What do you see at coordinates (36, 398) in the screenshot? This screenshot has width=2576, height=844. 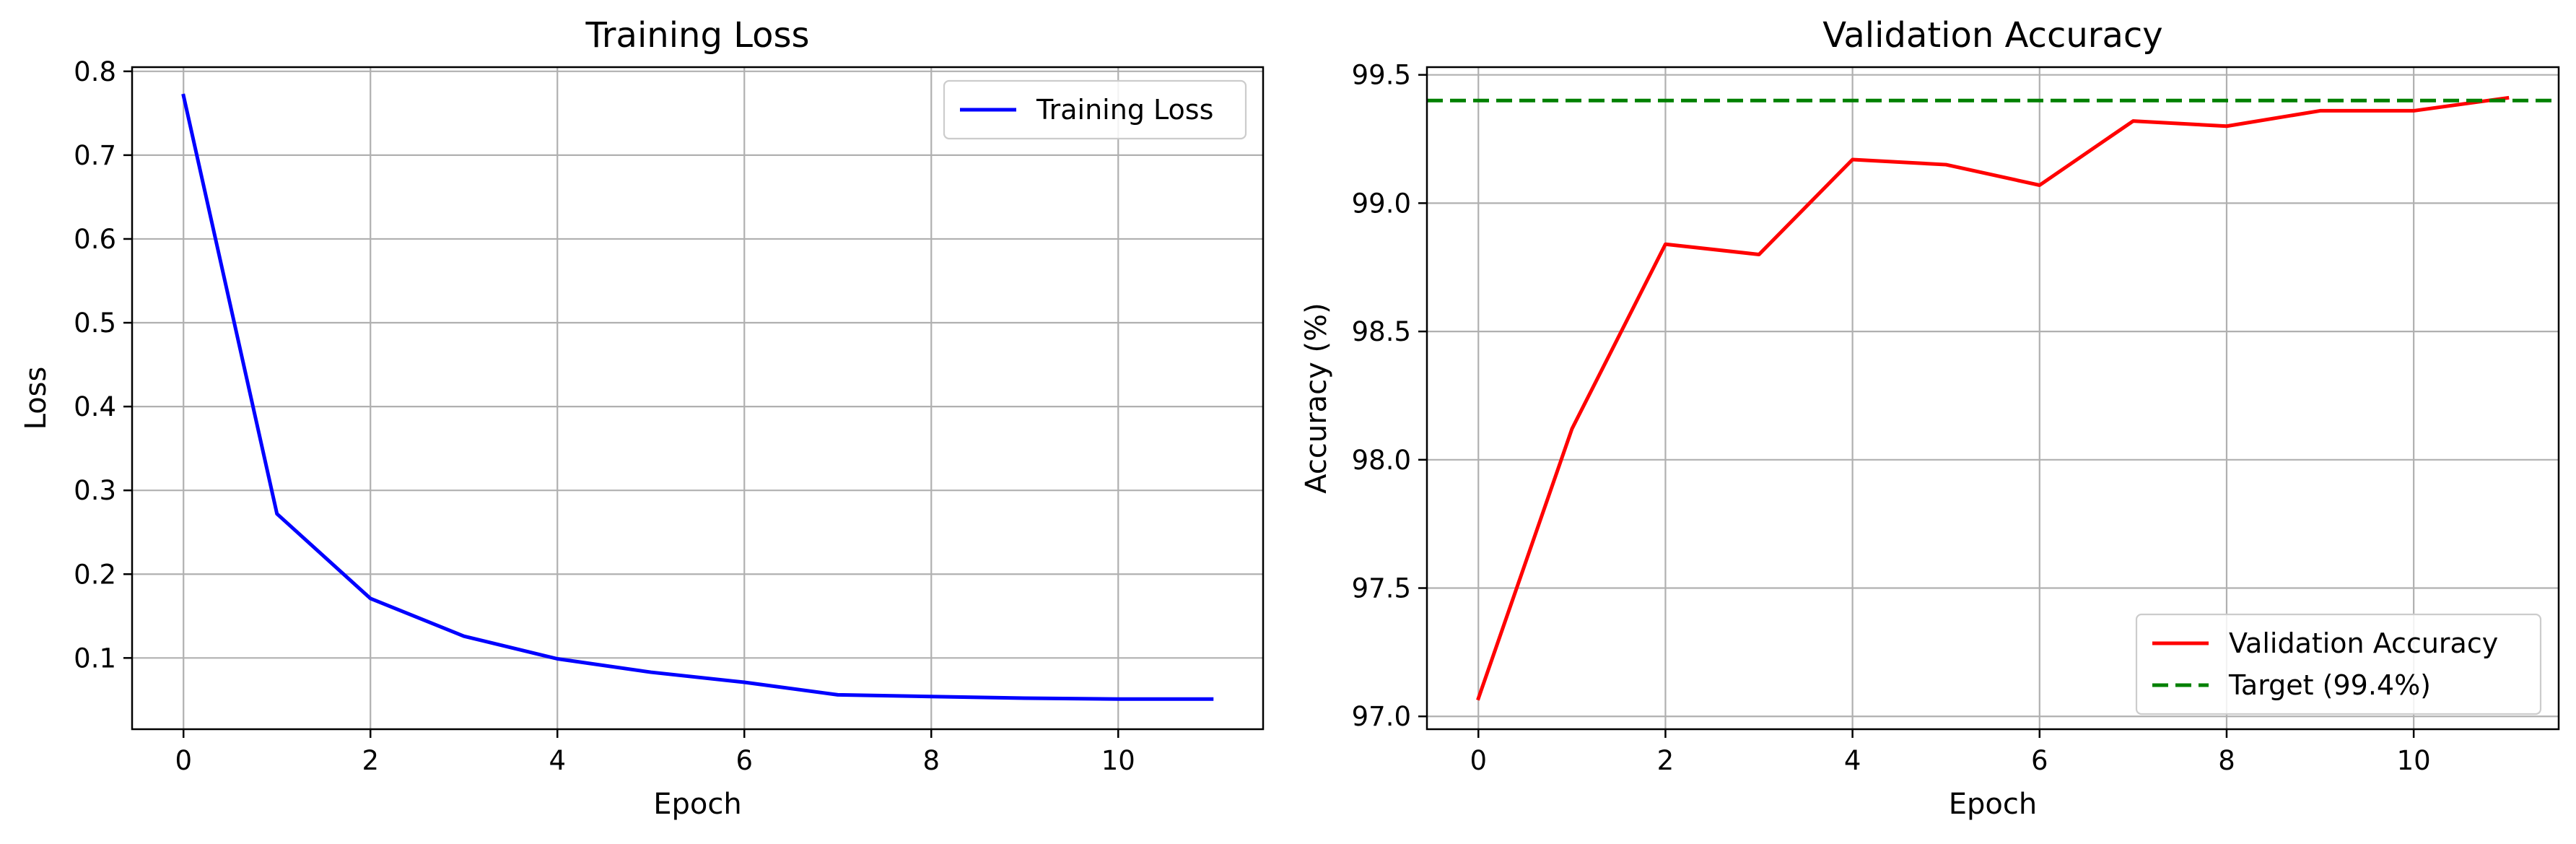 I see `y-axis-label: Loss` at bounding box center [36, 398].